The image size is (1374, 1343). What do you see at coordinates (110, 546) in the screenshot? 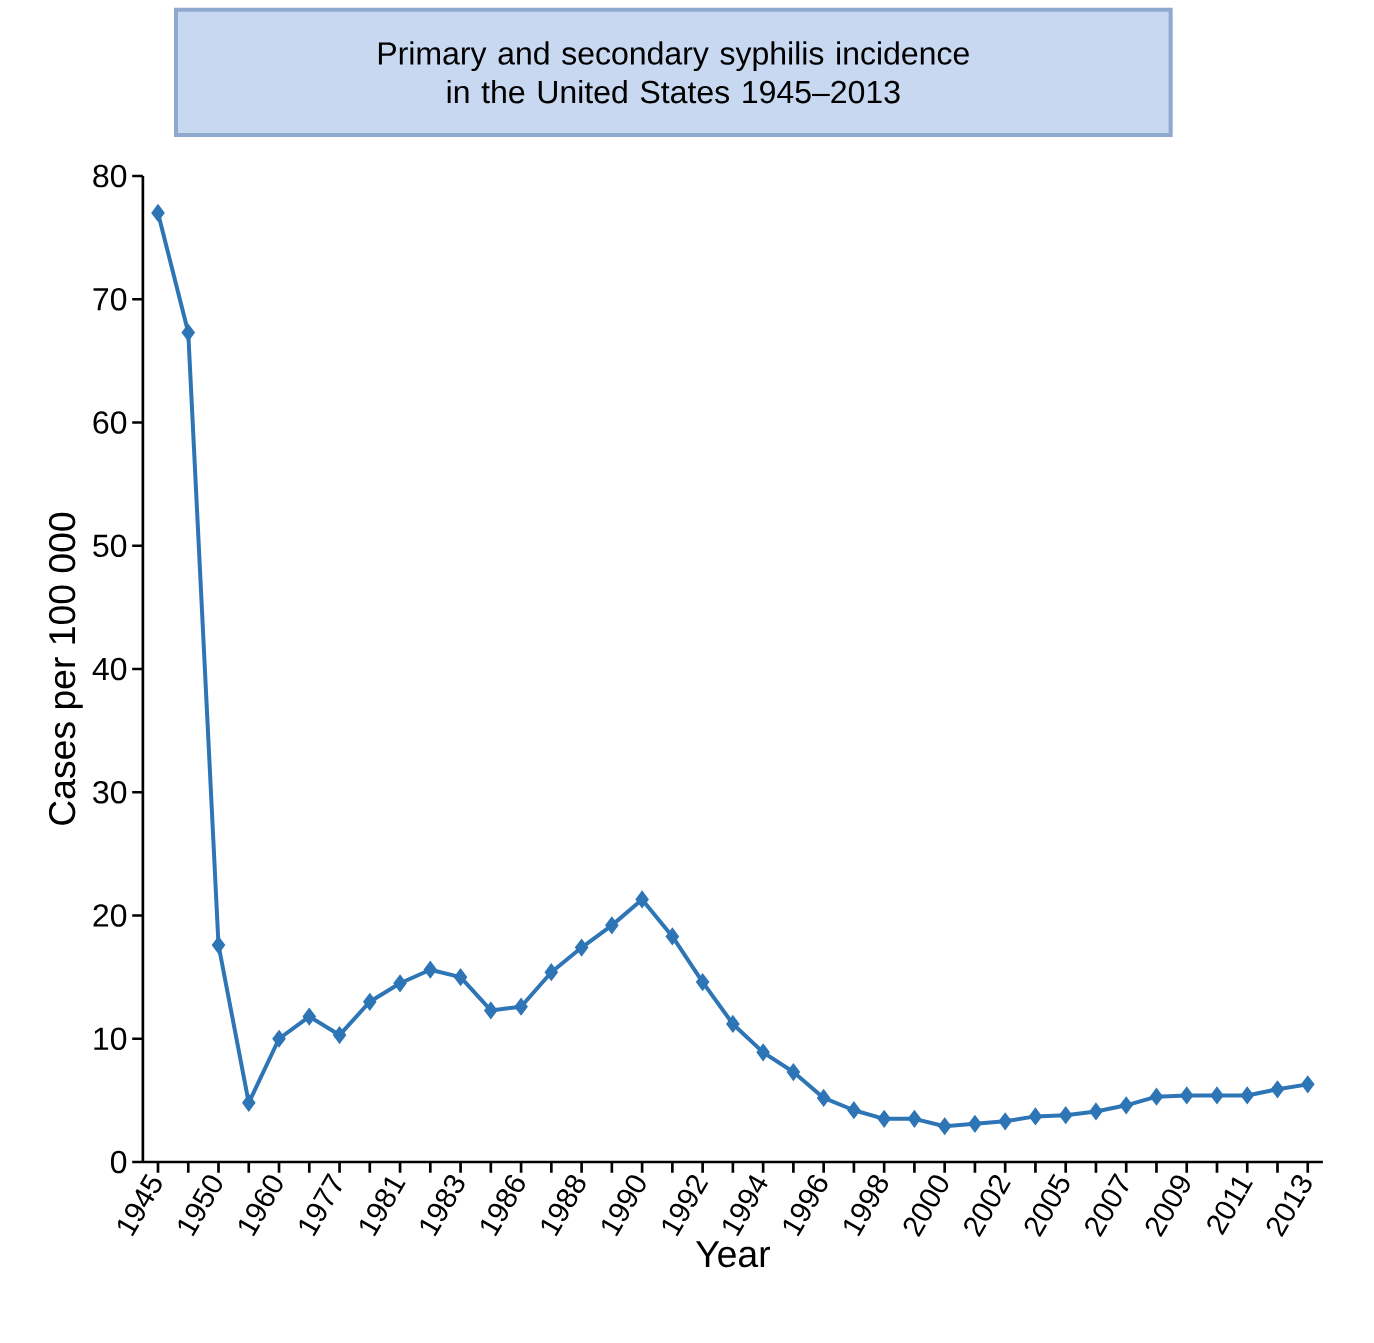
I see `y-tick-label: 50` at bounding box center [110, 546].